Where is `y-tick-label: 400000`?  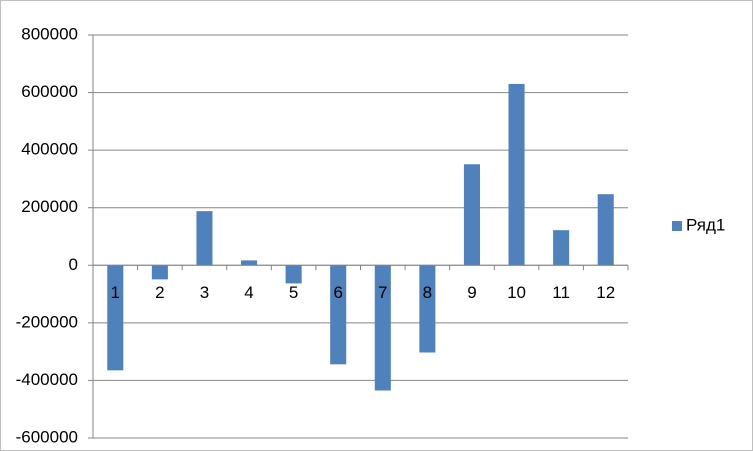 y-tick-label: 400000 is located at coordinates (49, 149).